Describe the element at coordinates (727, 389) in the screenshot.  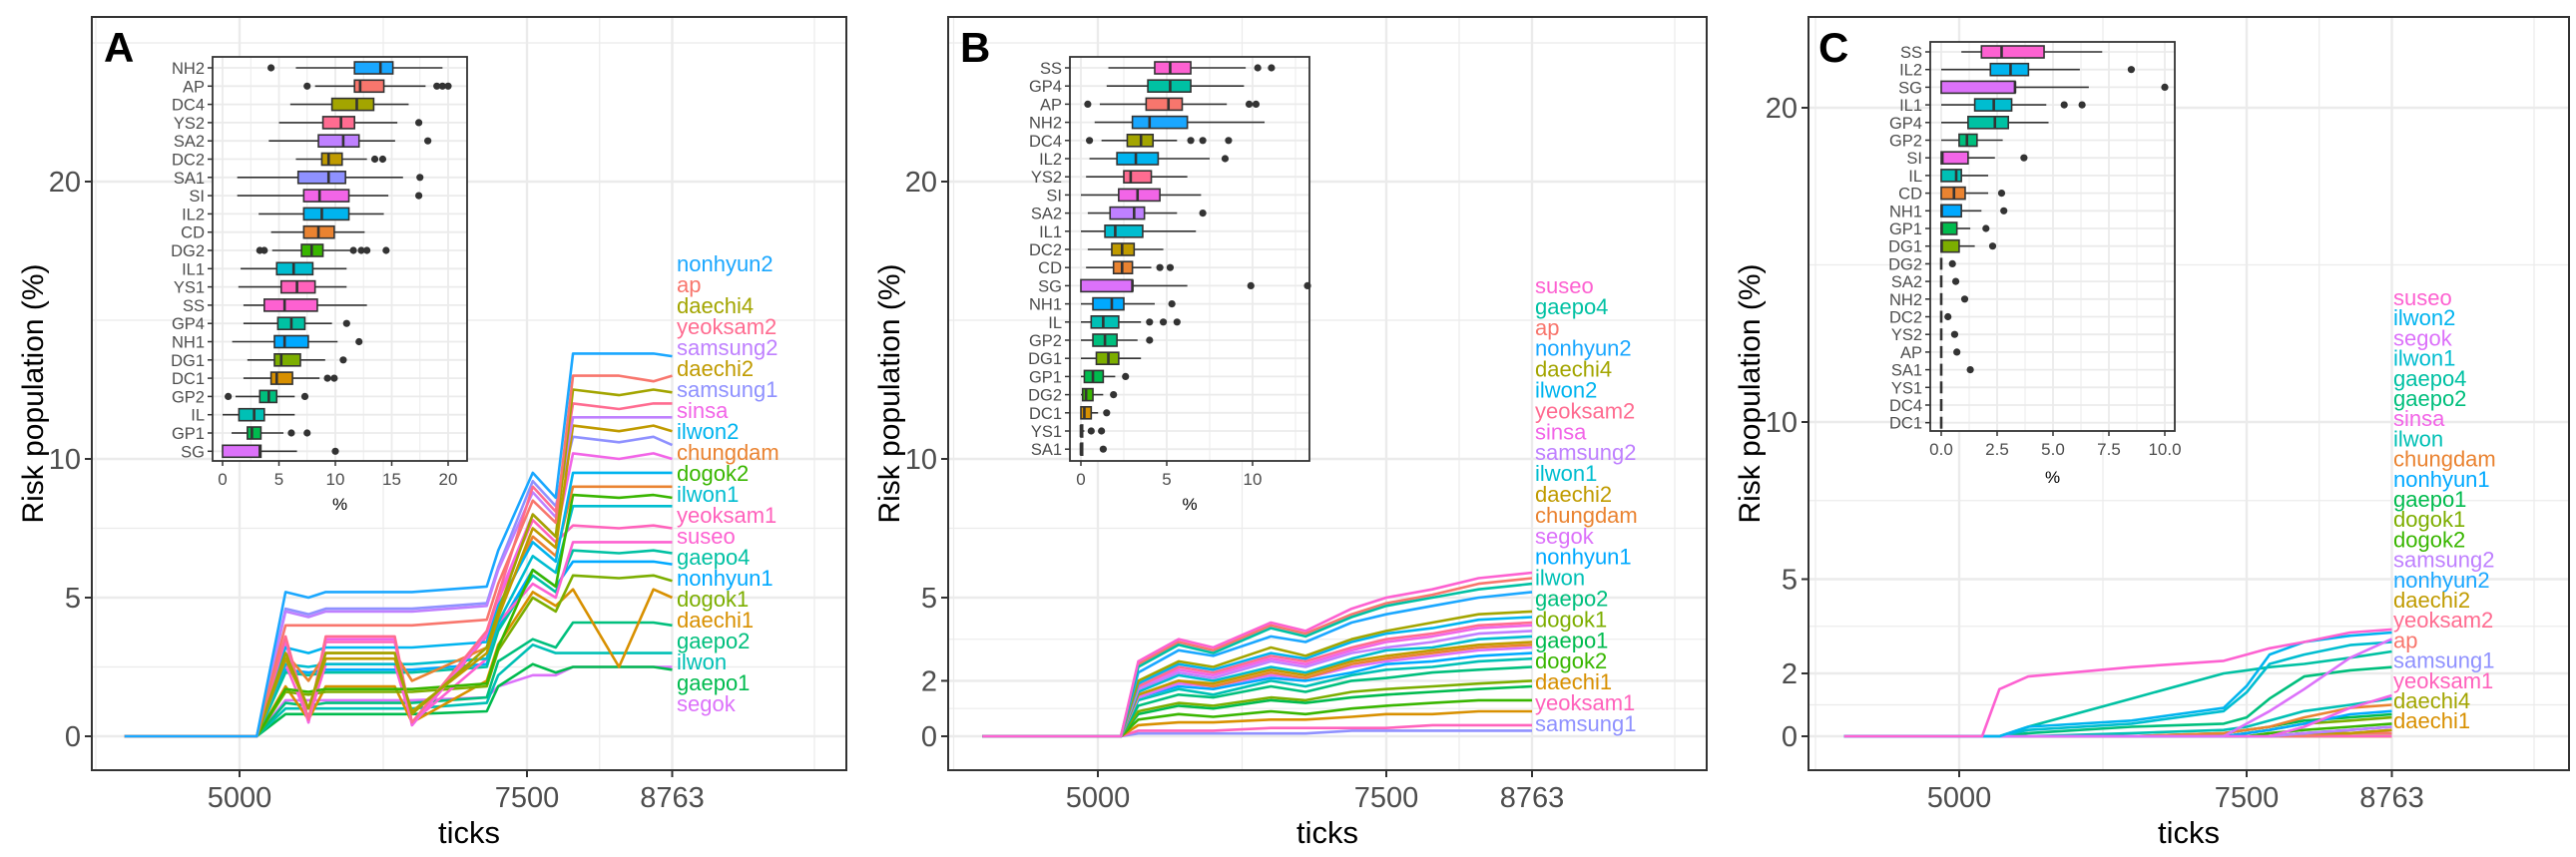
I see `series-label-samsung1: samsung1` at that location.